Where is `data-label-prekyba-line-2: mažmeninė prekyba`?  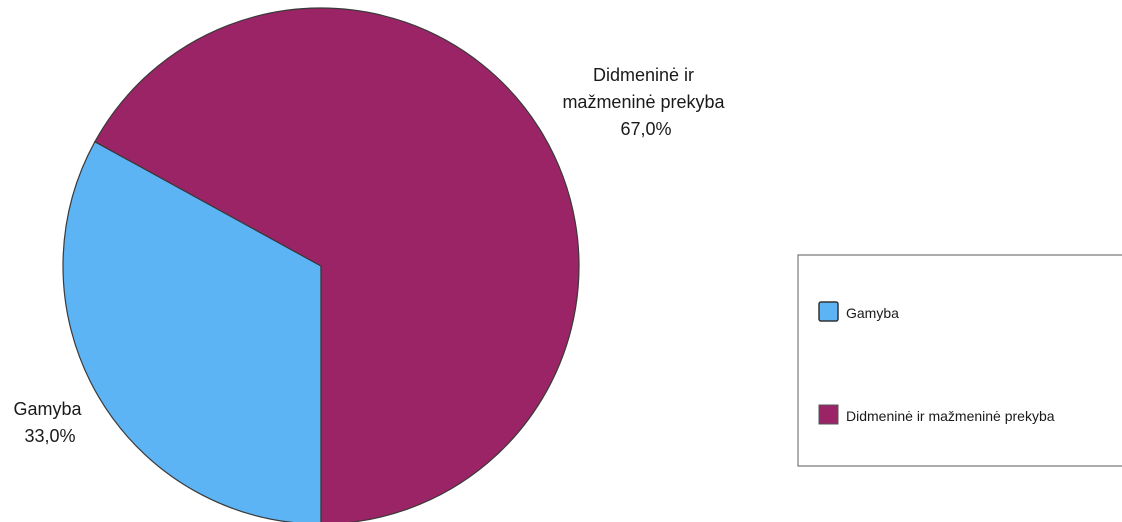 data-label-prekyba-line-2: mažmeninė prekyba is located at coordinates (643, 102).